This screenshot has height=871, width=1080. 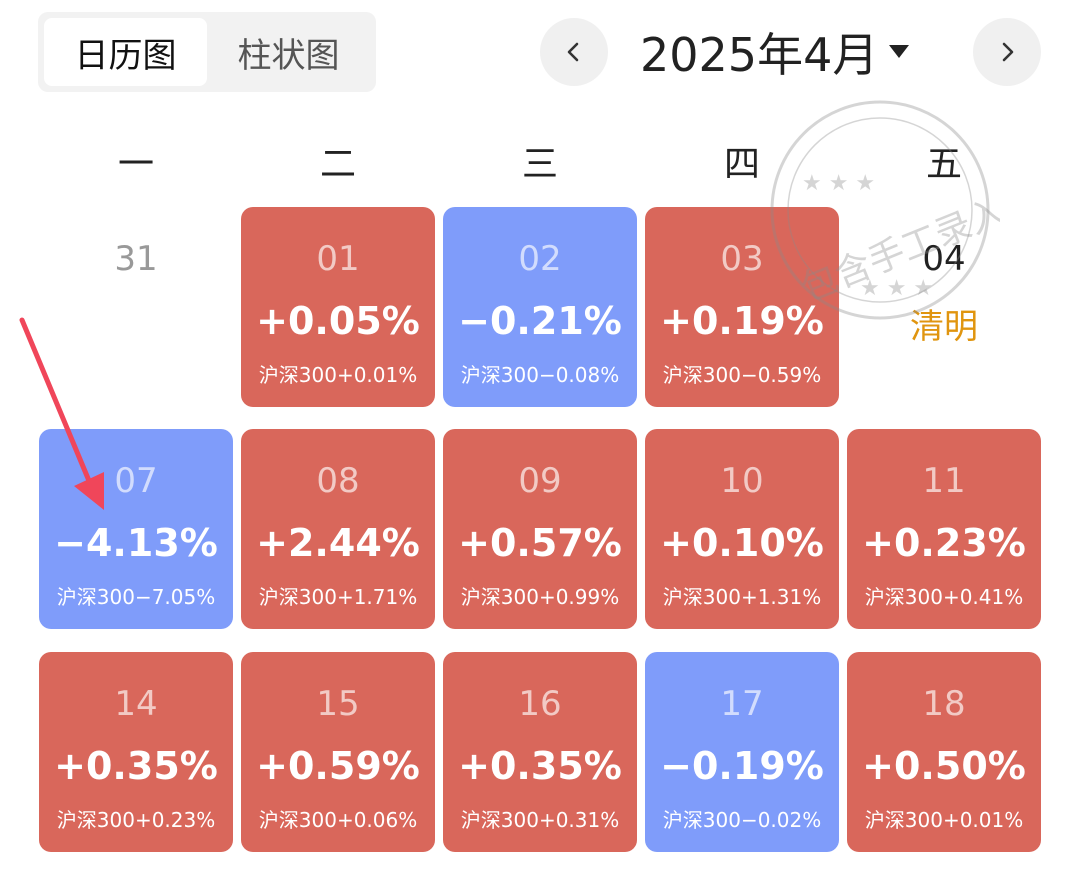 What do you see at coordinates (742, 543) in the screenshot?
I see `day-return: +0.10%` at bounding box center [742, 543].